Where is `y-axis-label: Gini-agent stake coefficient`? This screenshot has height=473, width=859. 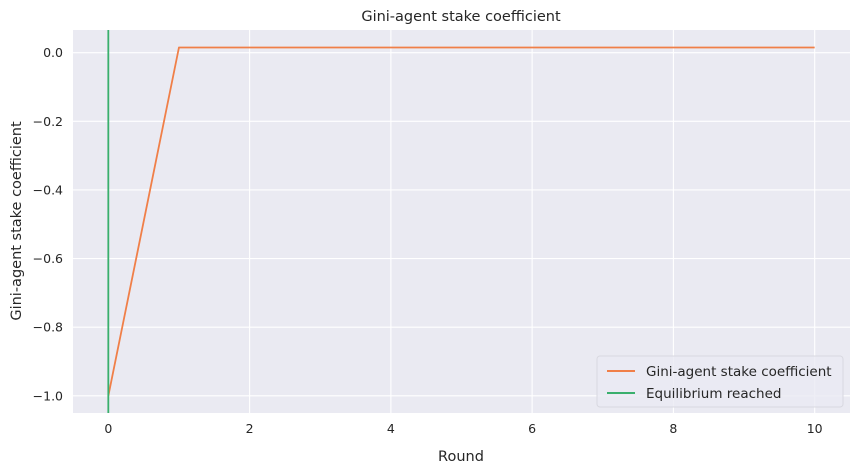
y-axis-label: Gini-agent stake coefficient is located at coordinates (17, 221).